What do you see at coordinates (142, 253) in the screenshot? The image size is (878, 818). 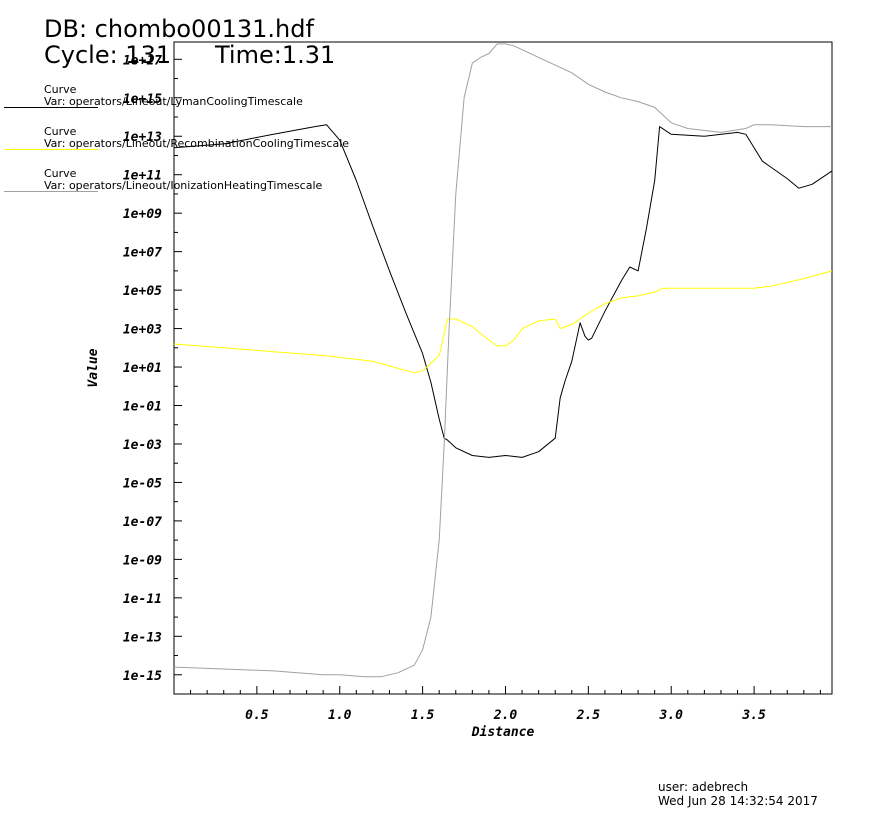 I see `y-tick-label: 1e+07` at bounding box center [142, 253].